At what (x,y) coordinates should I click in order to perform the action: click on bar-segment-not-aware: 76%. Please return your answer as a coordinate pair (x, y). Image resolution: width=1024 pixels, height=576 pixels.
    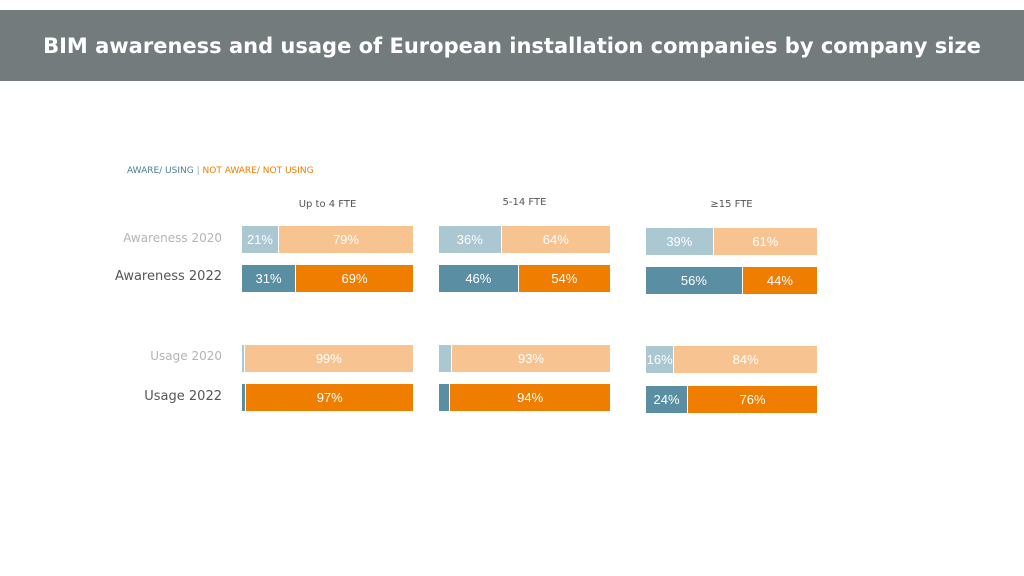
    Looking at the image, I should click on (752, 399).